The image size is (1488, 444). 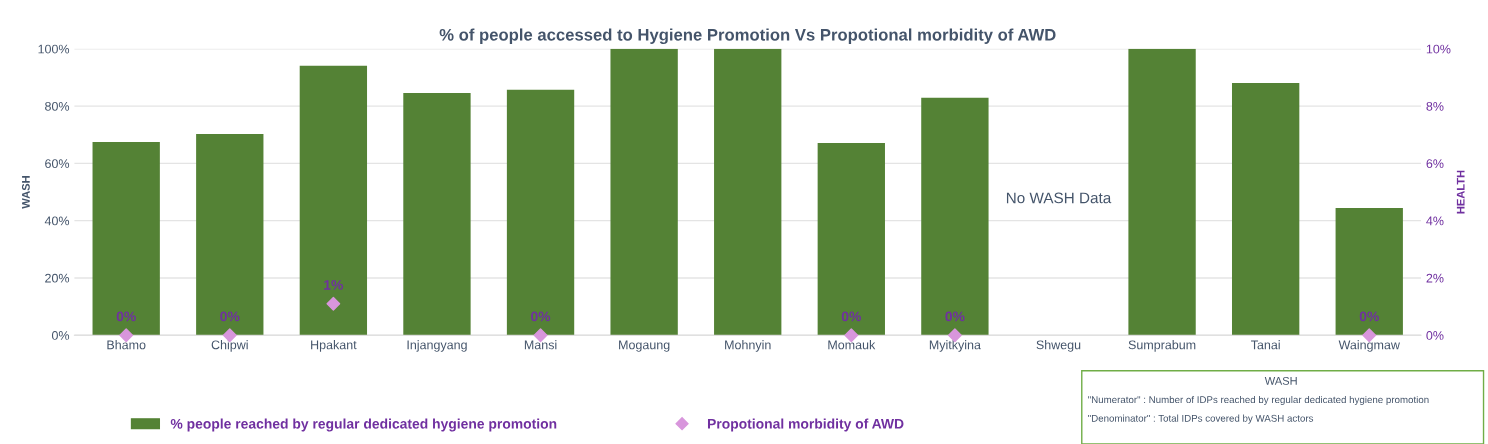 What do you see at coordinates (334, 346) in the screenshot?
I see `x-tick-label: Hpakant` at bounding box center [334, 346].